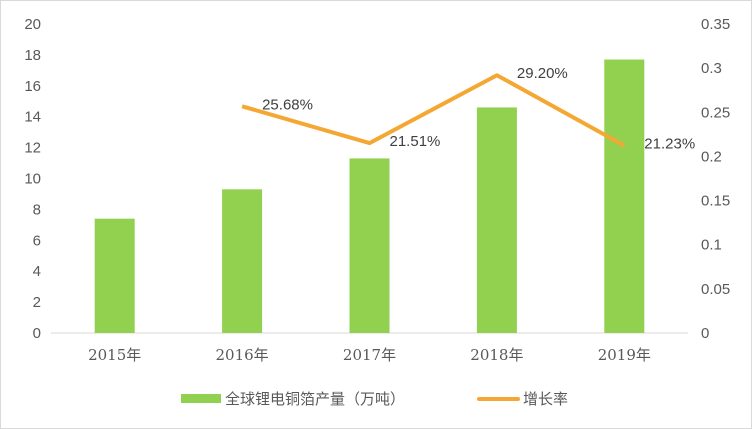 The width and height of the screenshot is (752, 429). What do you see at coordinates (669, 144) in the screenshot?
I see `data-label: 21.23%` at bounding box center [669, 144].